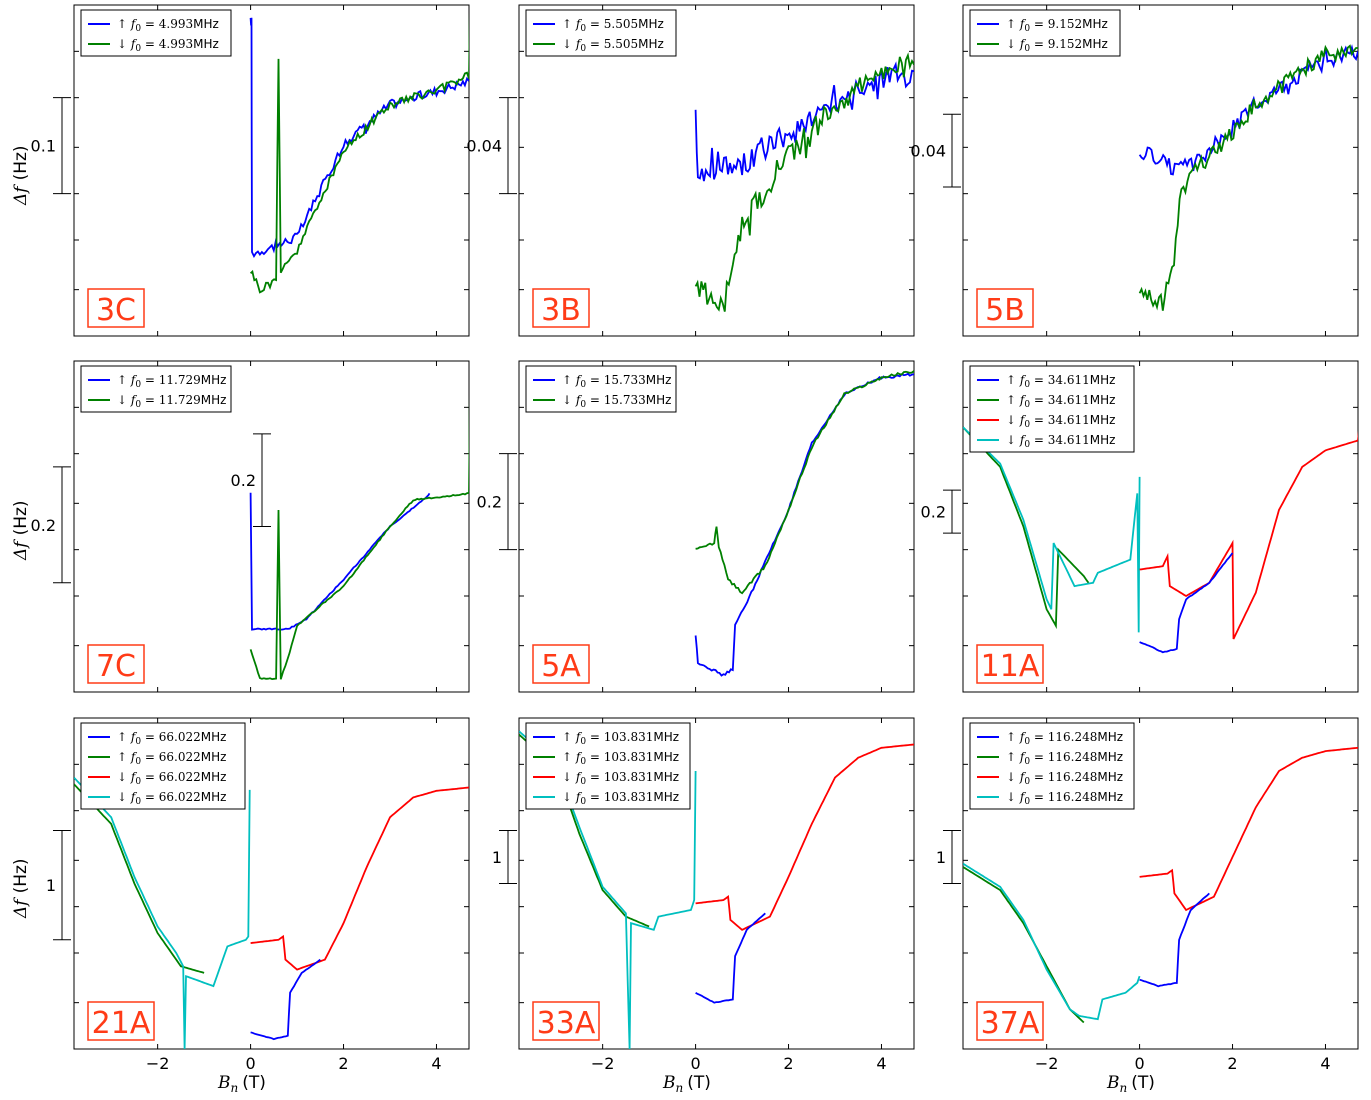 The image size is (1371, 1100). What do you see at coordinates (171, 798) in the screenshot?
I see `legend-entry: ↓ f0 = 66.022MHz` at bounding box center [171, 798].